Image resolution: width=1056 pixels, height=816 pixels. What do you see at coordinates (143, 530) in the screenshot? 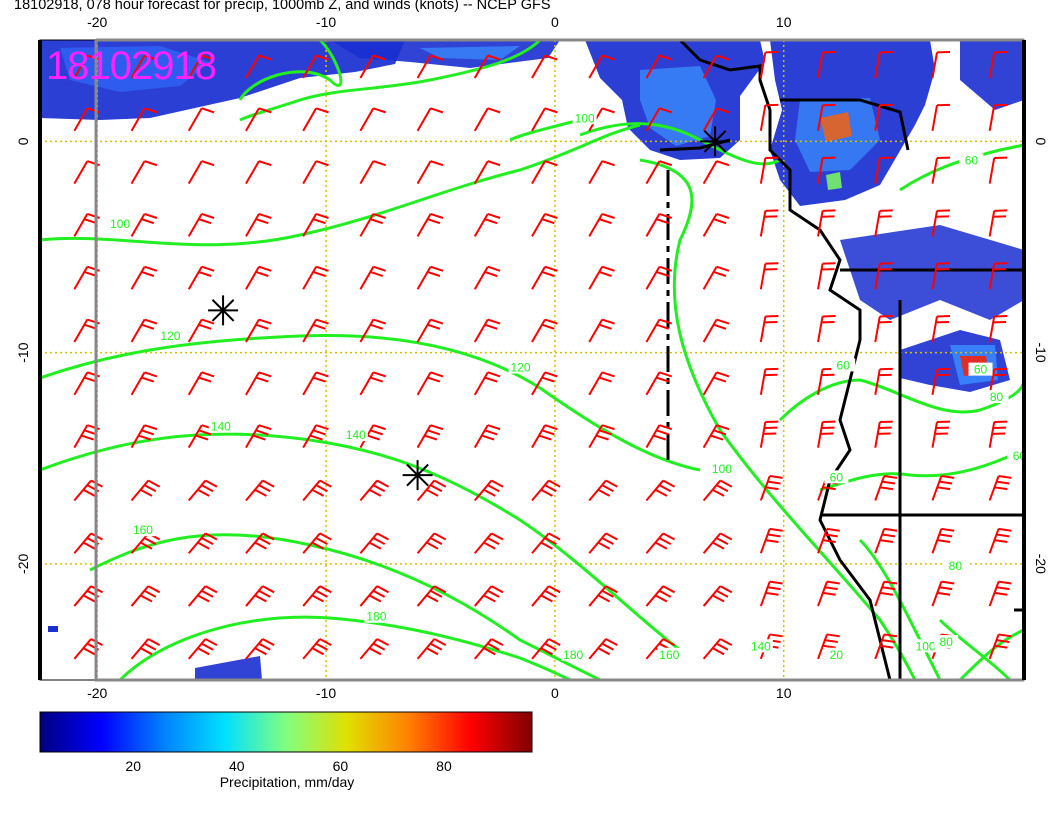
I see `contour-label: 160` at bounding box center [143, 530].